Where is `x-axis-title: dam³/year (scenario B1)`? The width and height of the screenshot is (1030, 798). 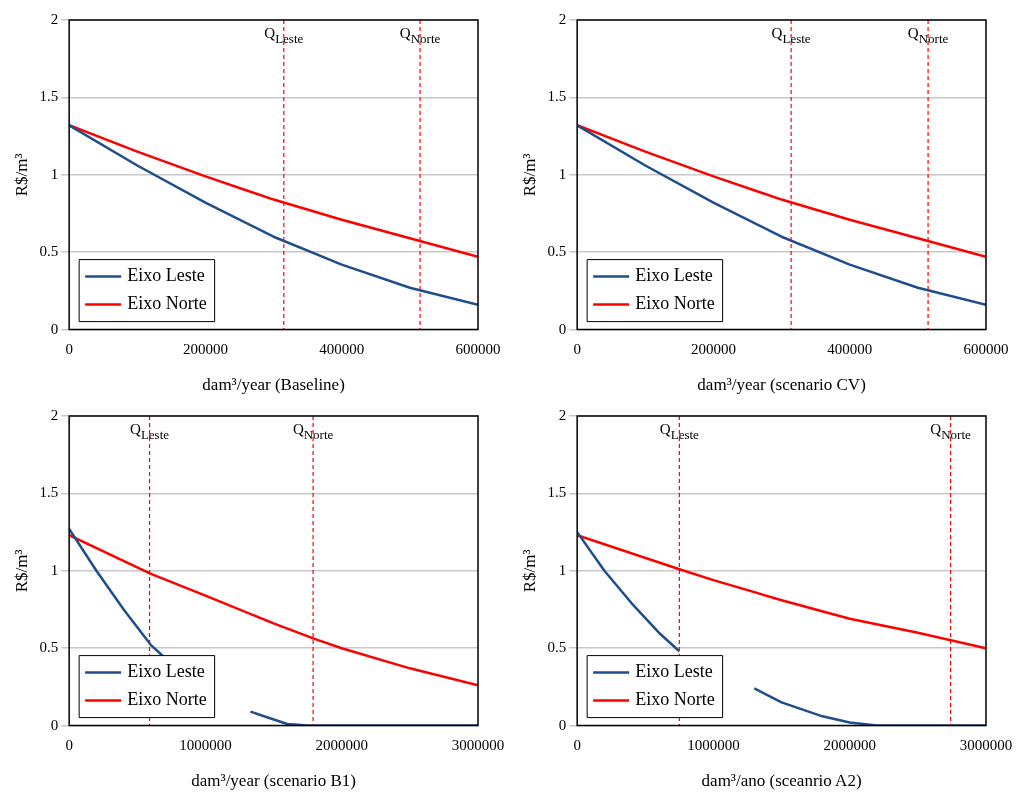
x-axis-title: dam³/year (scenario B1) is located at coordinates (273, 781).